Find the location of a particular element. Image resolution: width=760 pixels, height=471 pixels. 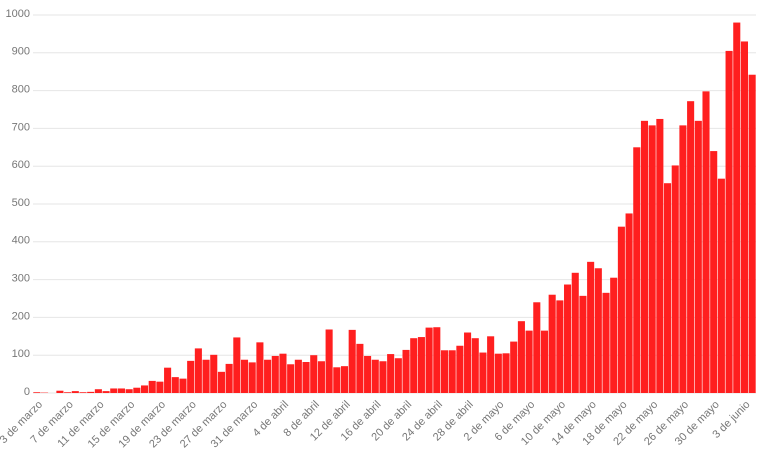

y-tick-label: 1000 is located at coordinates (18, 14).